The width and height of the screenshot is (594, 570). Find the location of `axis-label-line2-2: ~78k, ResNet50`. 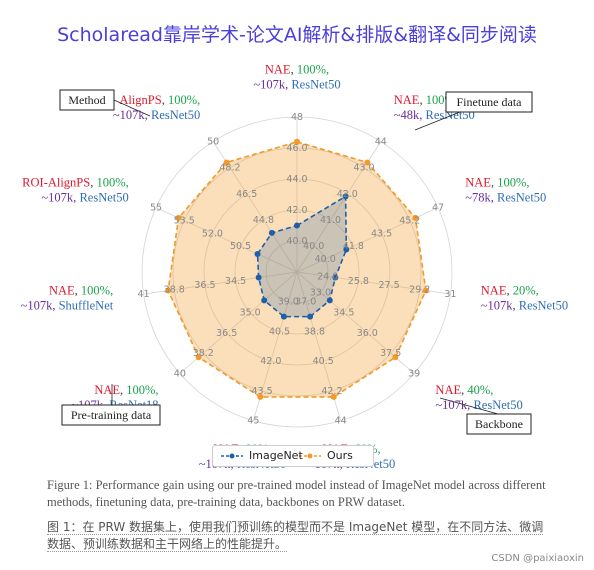

axis-label-line2-2: ~78k, ResNet50 is located at coordinates (505, 198).